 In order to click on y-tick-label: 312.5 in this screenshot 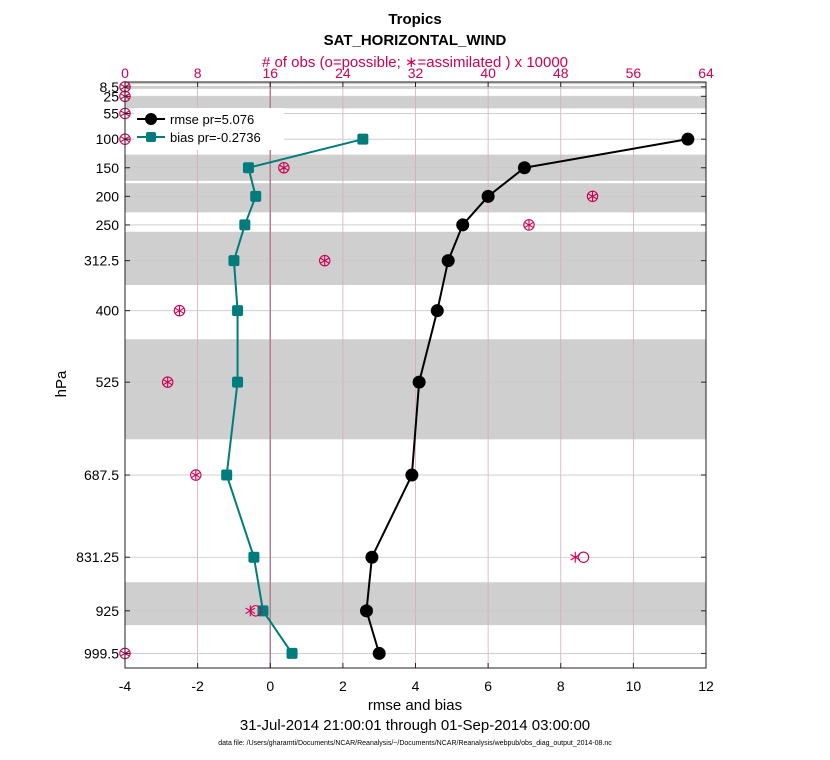, I will do `click(101, 261)`.